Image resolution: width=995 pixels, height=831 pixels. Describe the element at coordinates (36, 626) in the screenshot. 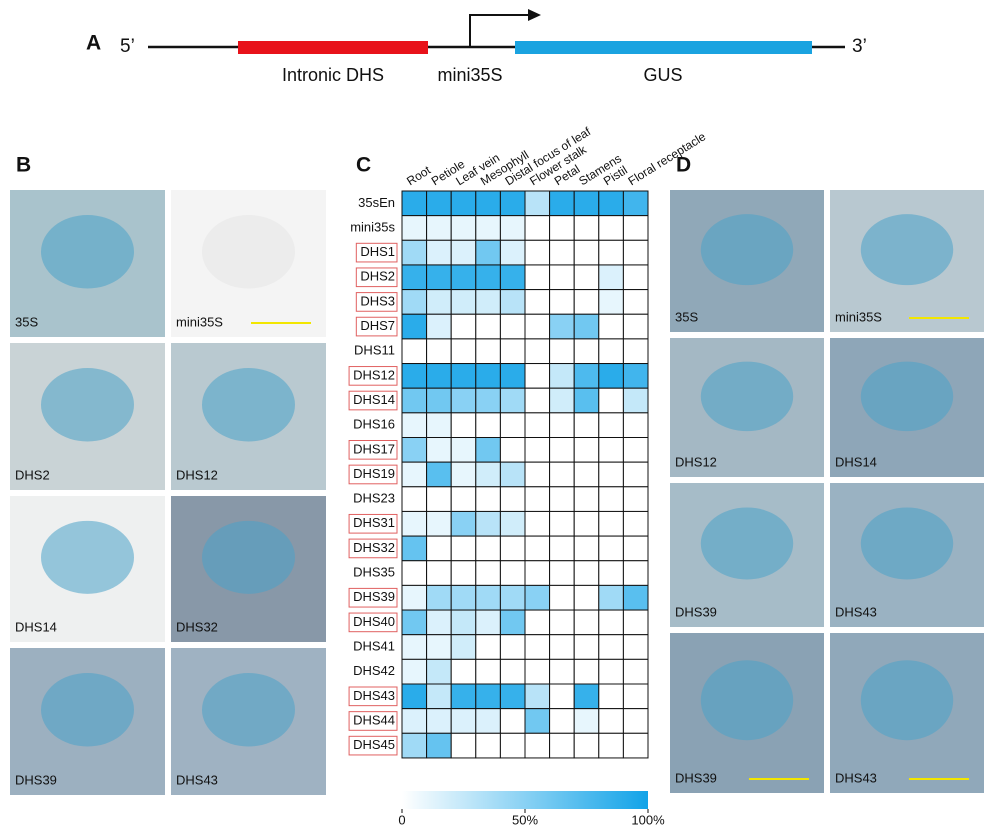

I see `photo-label: DHS14` at that location.